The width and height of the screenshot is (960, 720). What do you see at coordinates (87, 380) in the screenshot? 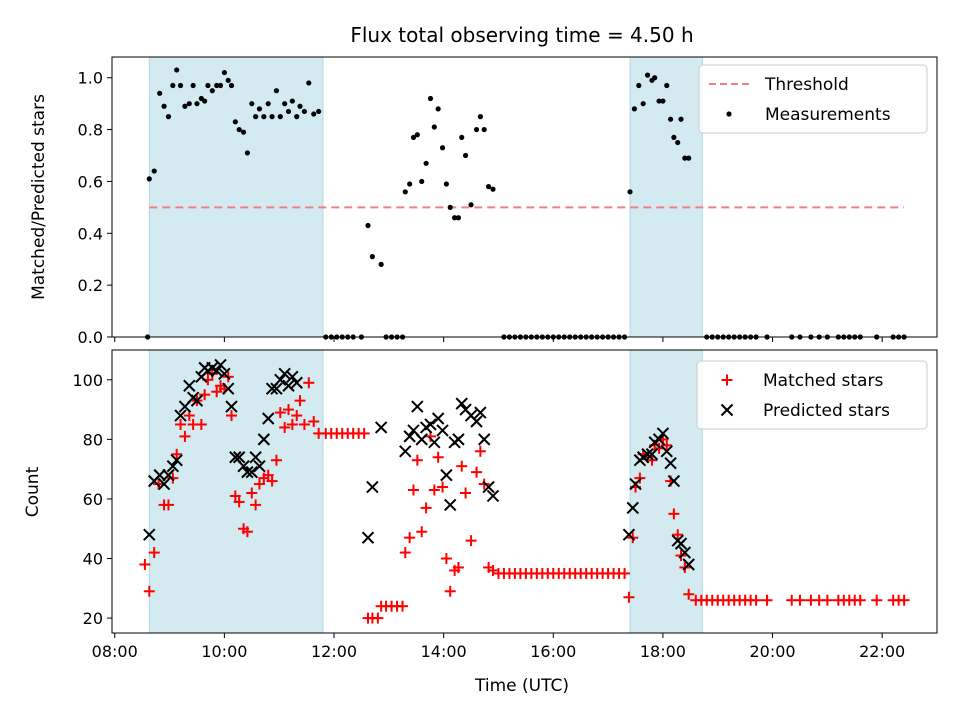
I see `y-tick-label: 100` at bounding box center [87, 380].